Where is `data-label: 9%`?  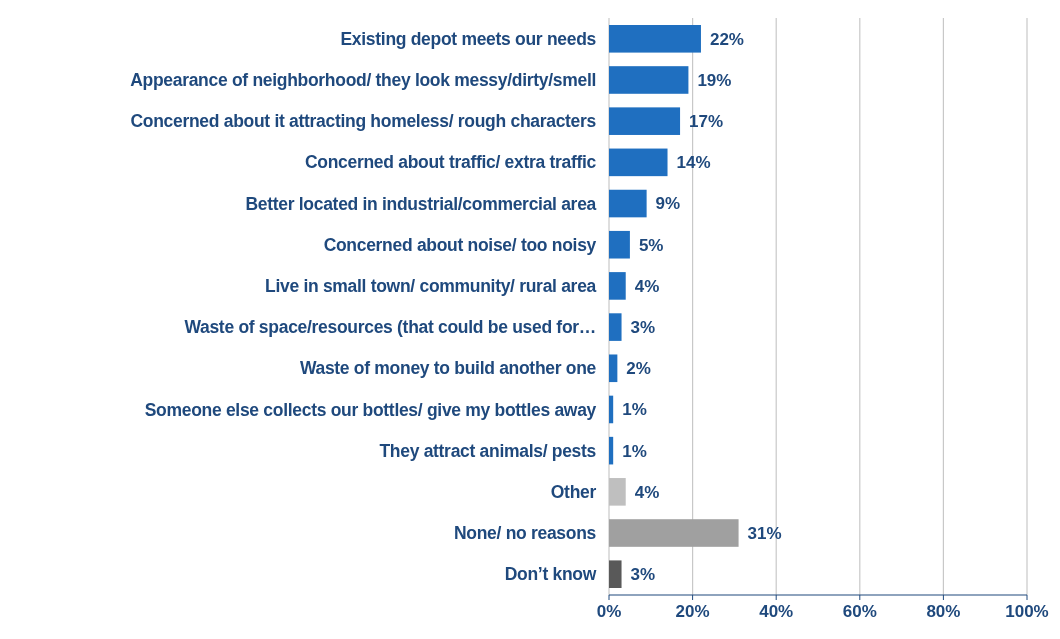 data-label: 9% is located at coordinates (668, 204).